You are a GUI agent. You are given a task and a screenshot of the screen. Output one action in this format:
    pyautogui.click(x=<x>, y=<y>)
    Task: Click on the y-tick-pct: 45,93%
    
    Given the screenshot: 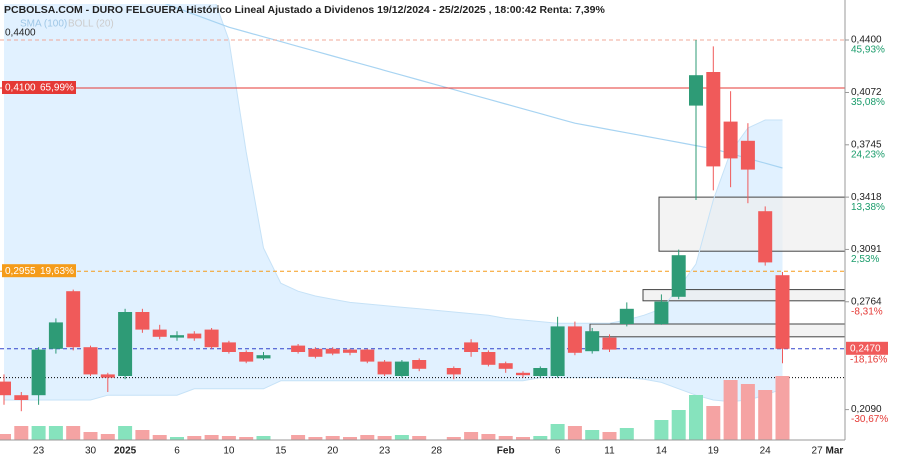 What is the action you would take?
    pyautogui.click(x=868, y=50)
    